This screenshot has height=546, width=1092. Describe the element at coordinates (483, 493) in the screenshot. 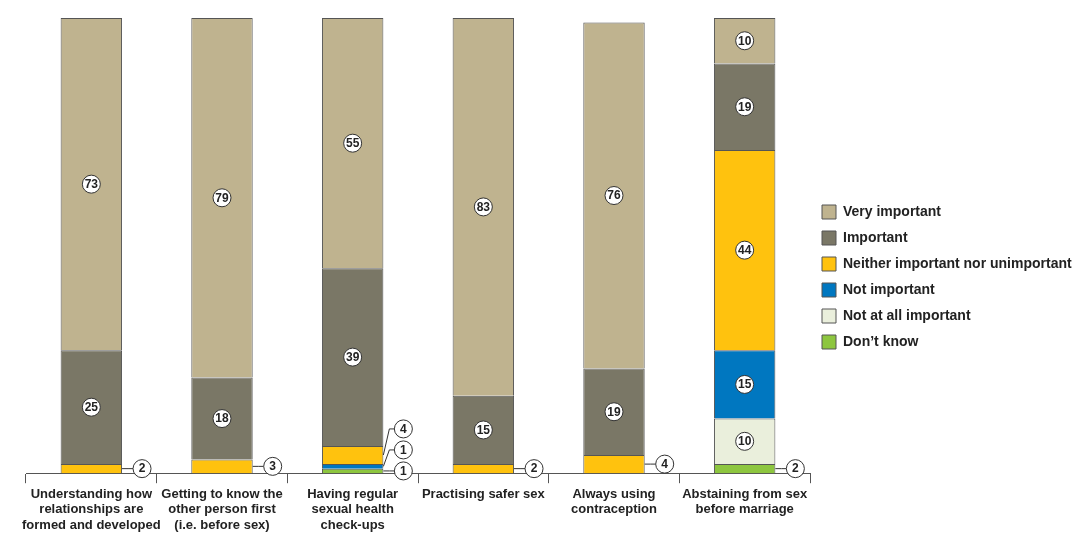

I see `x-tick-label: Practising safer sex` at that location.